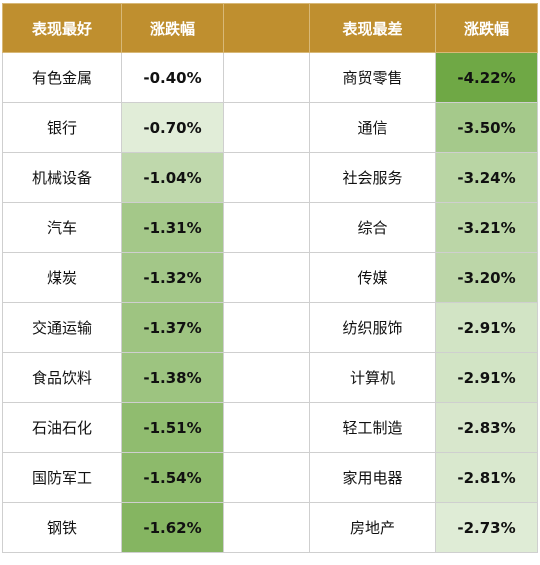  I want to click on best-sector-change: -0.40%, so click(172, 77).